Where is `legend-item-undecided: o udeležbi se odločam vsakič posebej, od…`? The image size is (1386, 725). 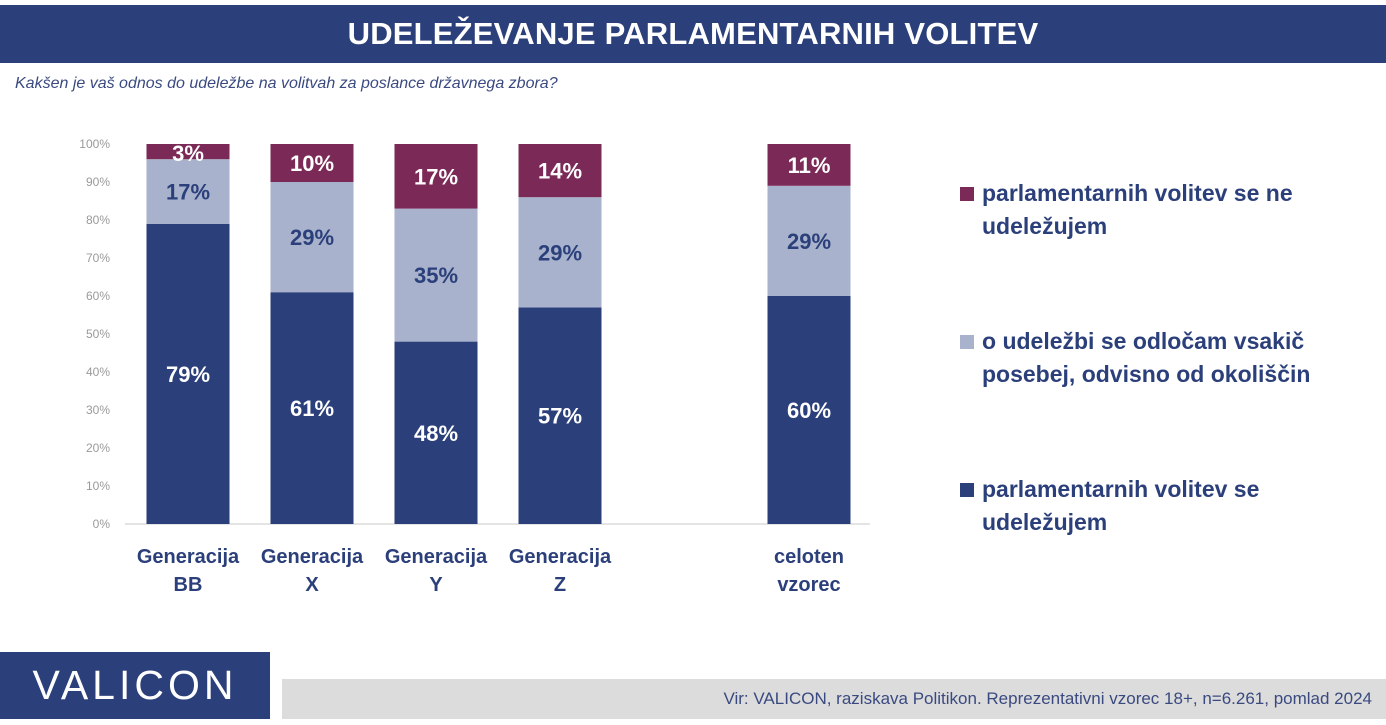 legend-item-undecided: o udeležbi se odločam vsakič posebej, od… is located at coordinates (1160, 358).